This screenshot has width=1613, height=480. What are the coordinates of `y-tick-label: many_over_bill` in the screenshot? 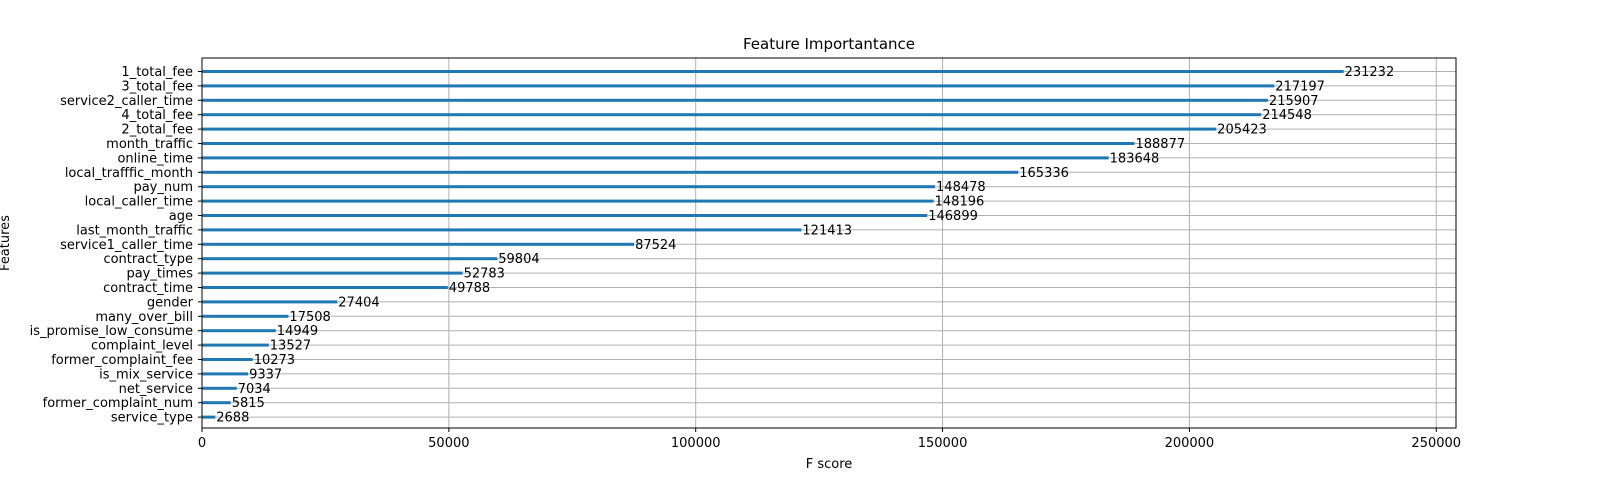 It's located at (144, 317).